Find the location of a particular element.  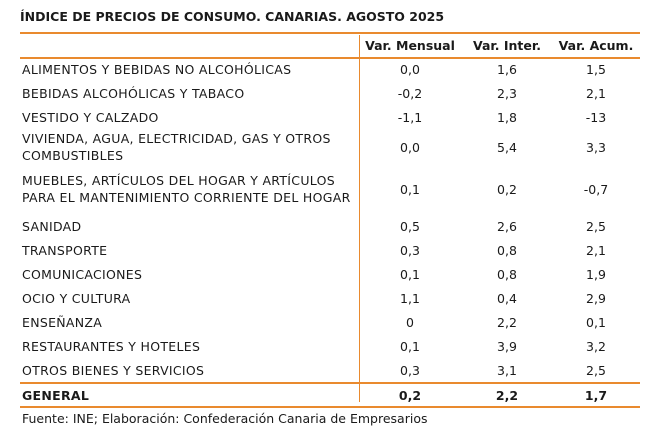

row-label: ALIMENTOS Y BEBIDAS NO ALCOHÓLICAS is located at coordinates (157, 69).